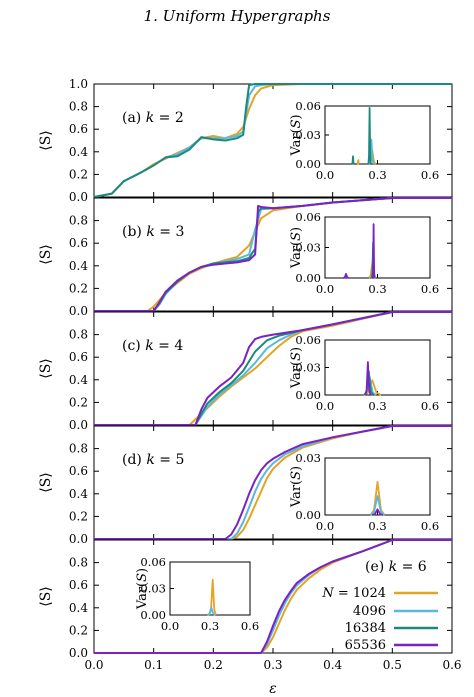  Describe the element at coordinates (93, 665) in the screenshot. I see `x-tick-label: 0.0` at that location.